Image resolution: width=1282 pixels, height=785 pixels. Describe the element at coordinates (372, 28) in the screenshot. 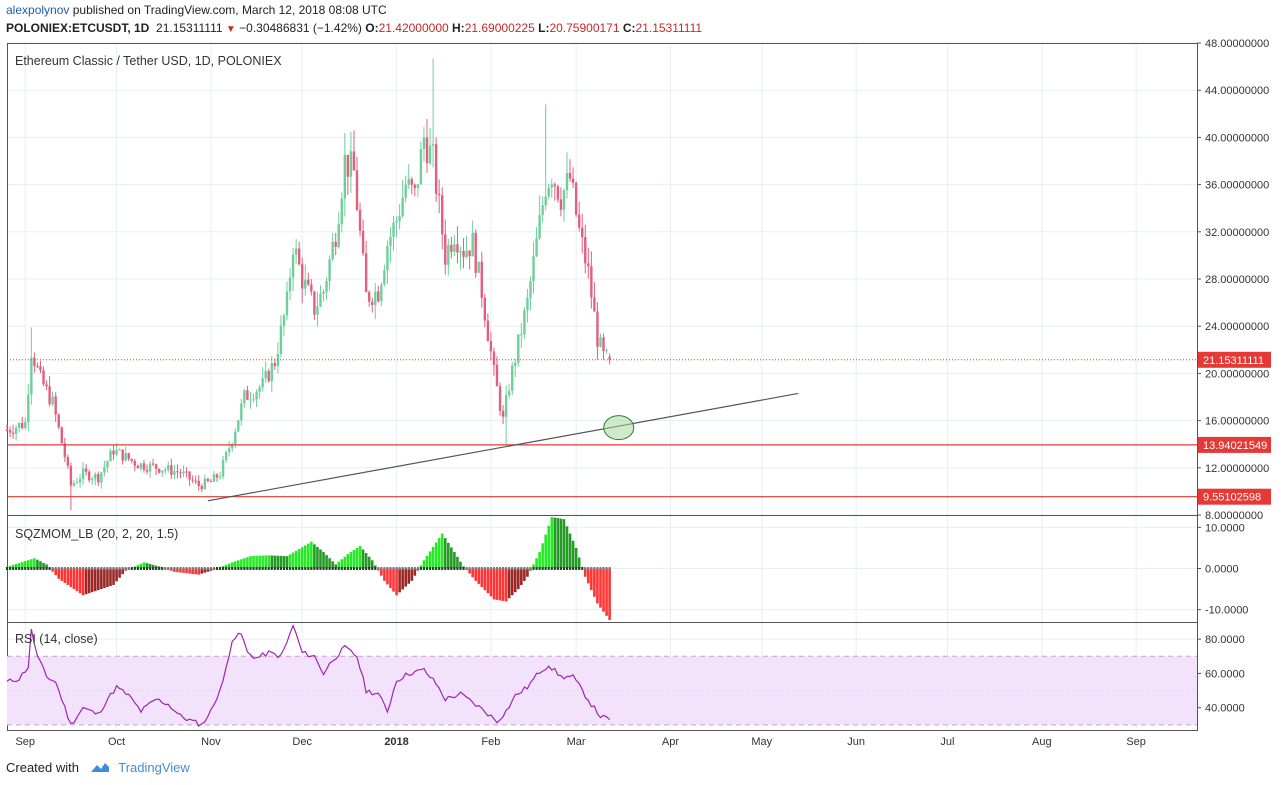

I see `open-label: O:` at that location.